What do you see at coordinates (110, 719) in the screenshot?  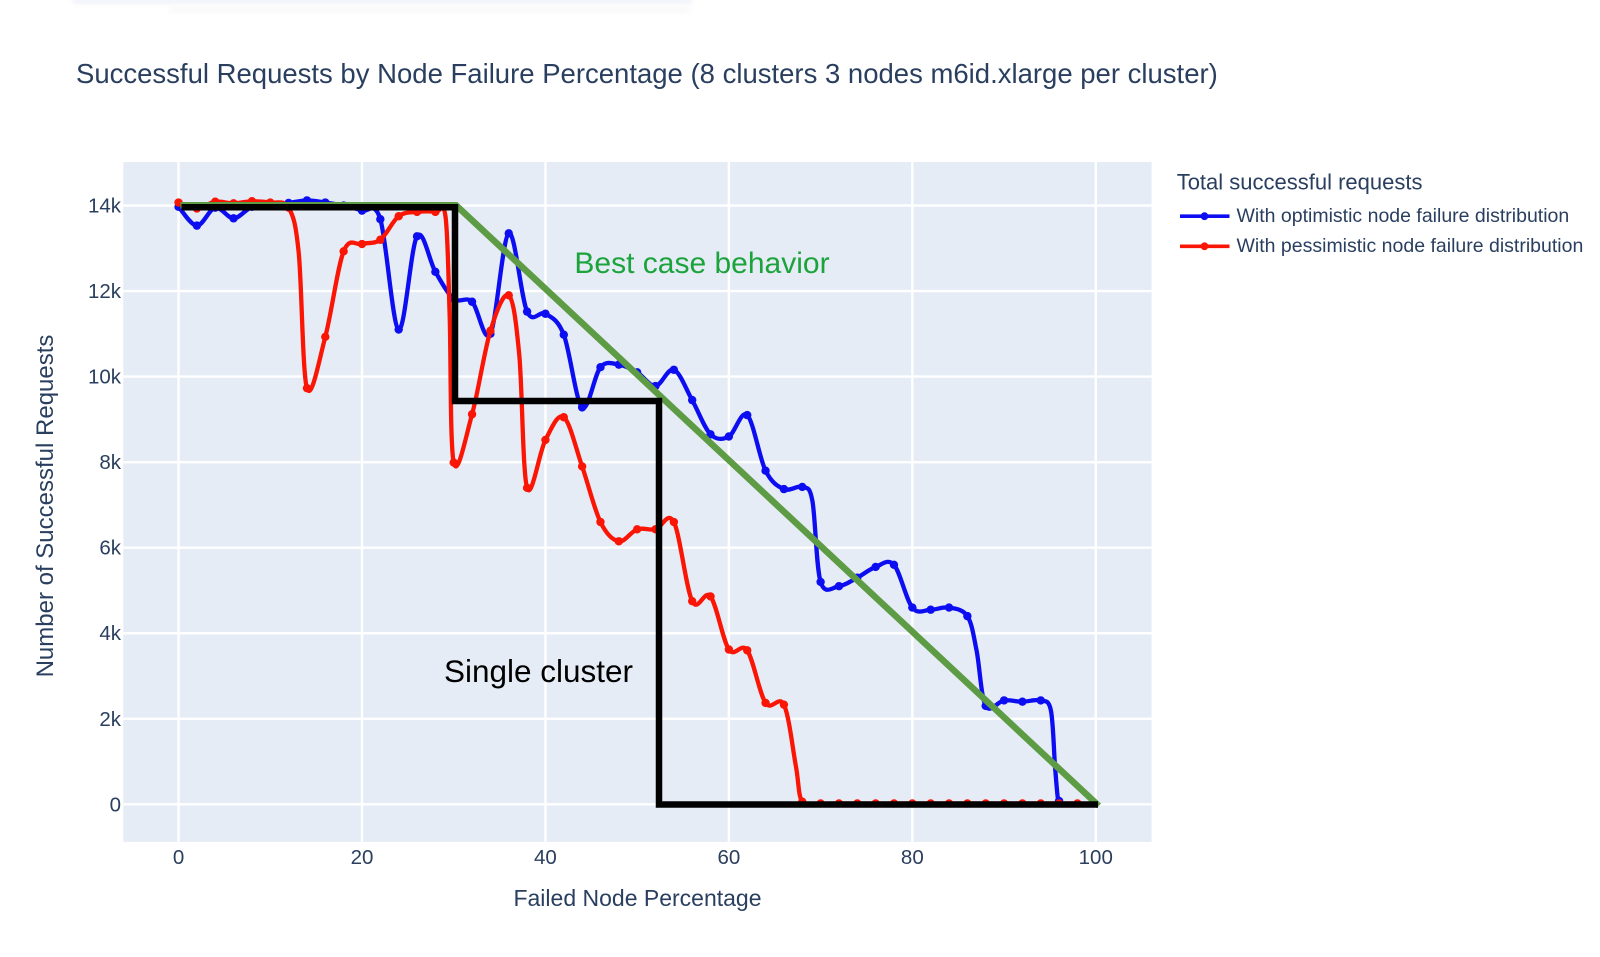 I see `svg-text: 2k` at bounding box center [110, 719].